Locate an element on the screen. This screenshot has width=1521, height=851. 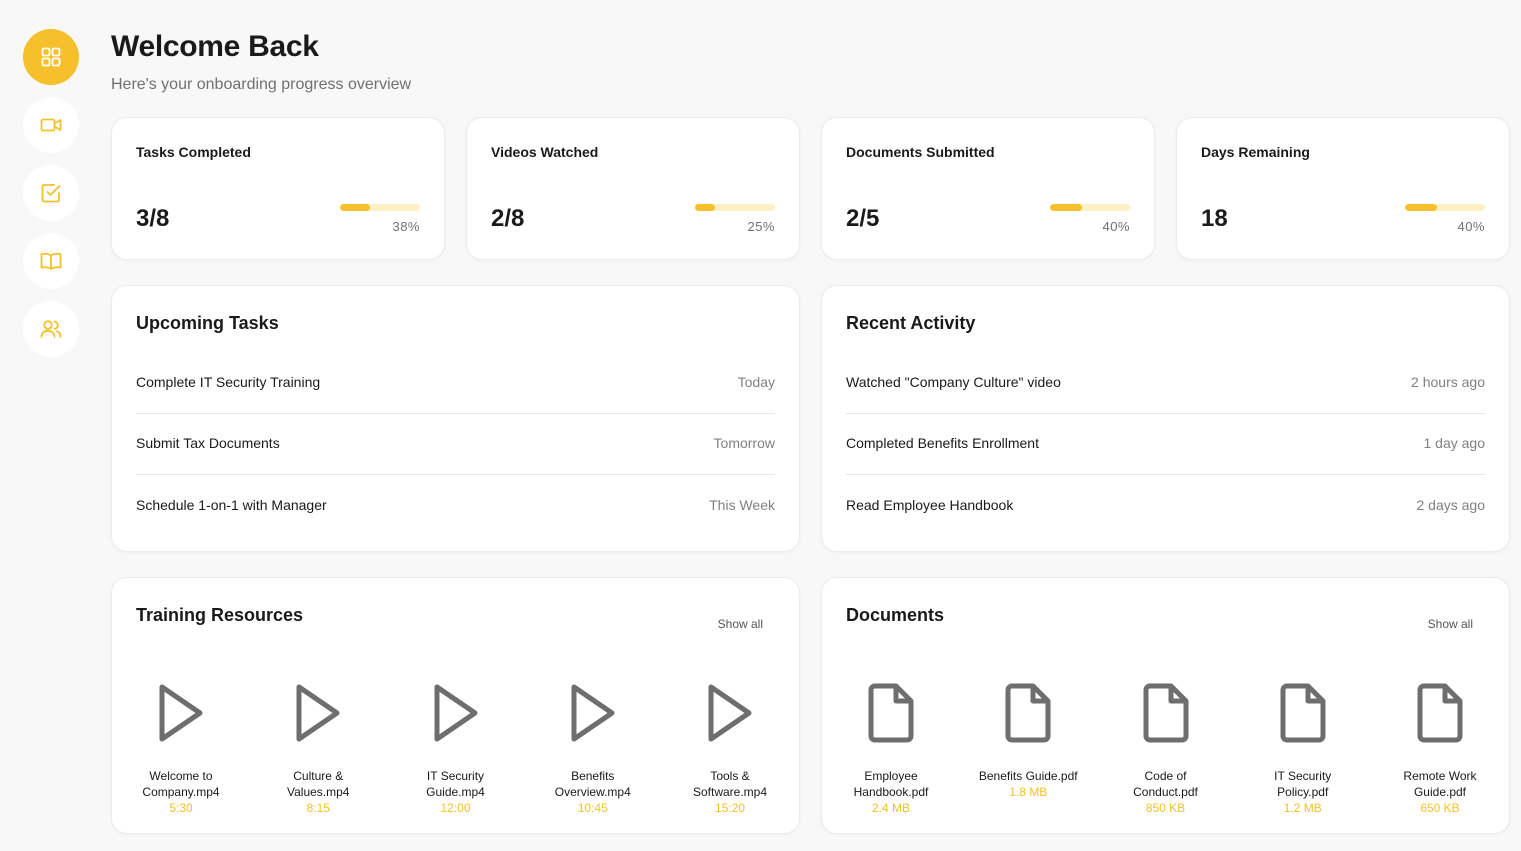
video-item: Benefits Overview.mp4 10:45 is located at coordinates (593, 749).